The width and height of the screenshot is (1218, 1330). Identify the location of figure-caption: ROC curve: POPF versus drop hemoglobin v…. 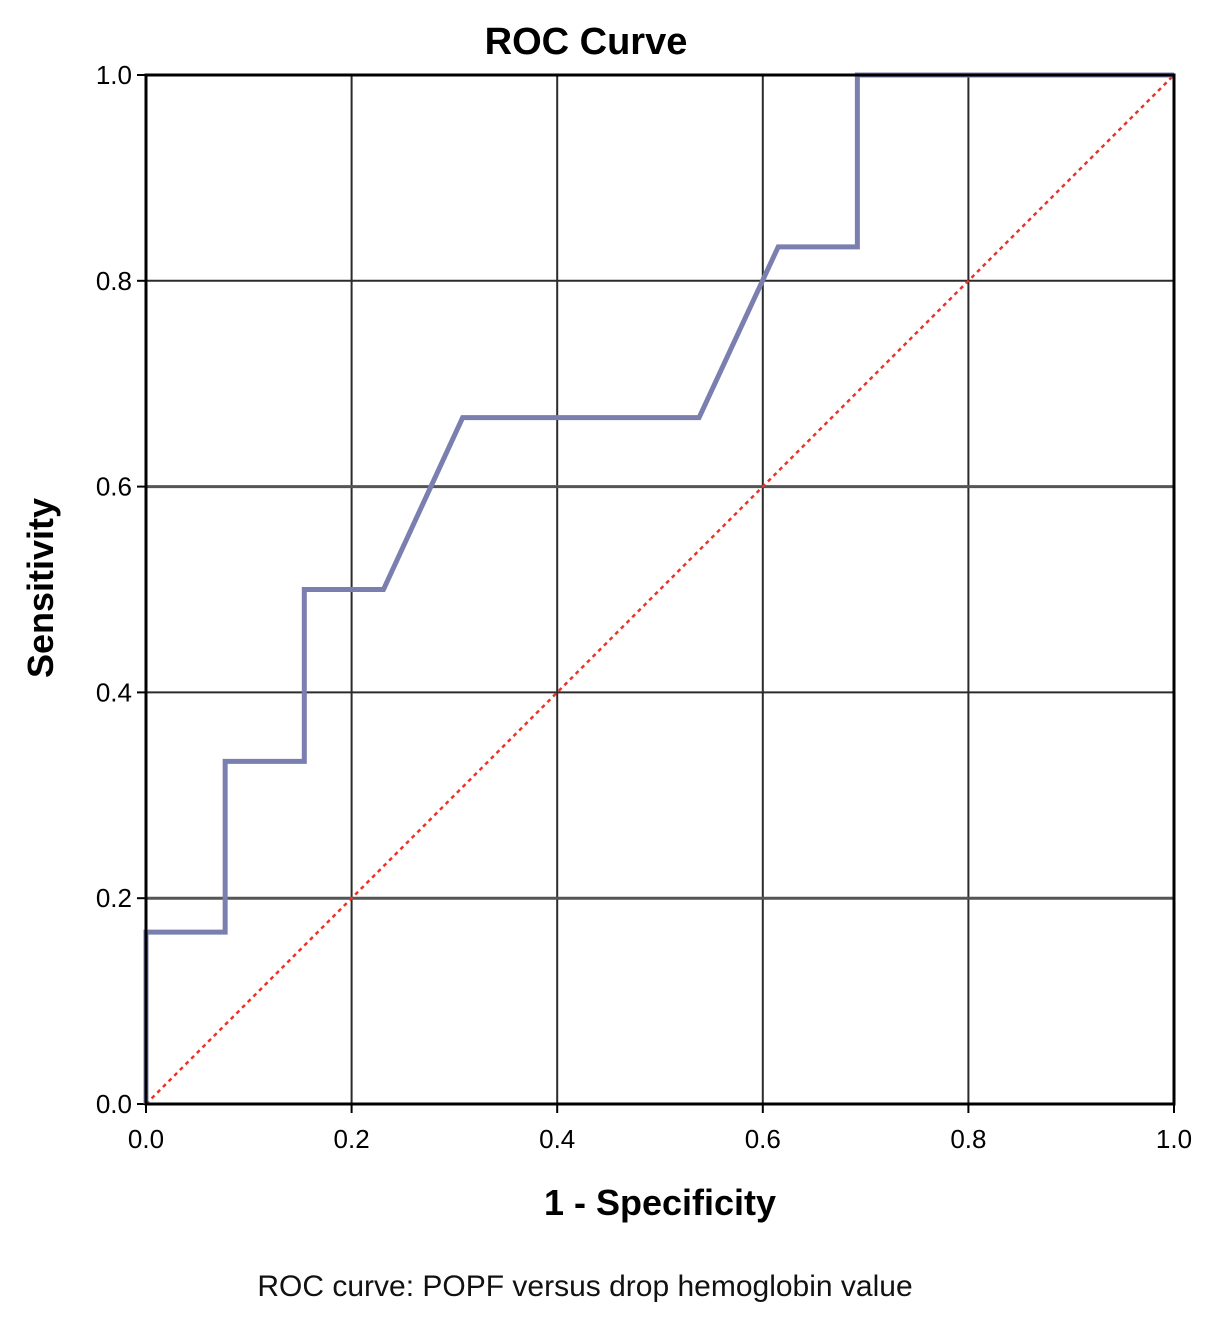
(584, 1286).